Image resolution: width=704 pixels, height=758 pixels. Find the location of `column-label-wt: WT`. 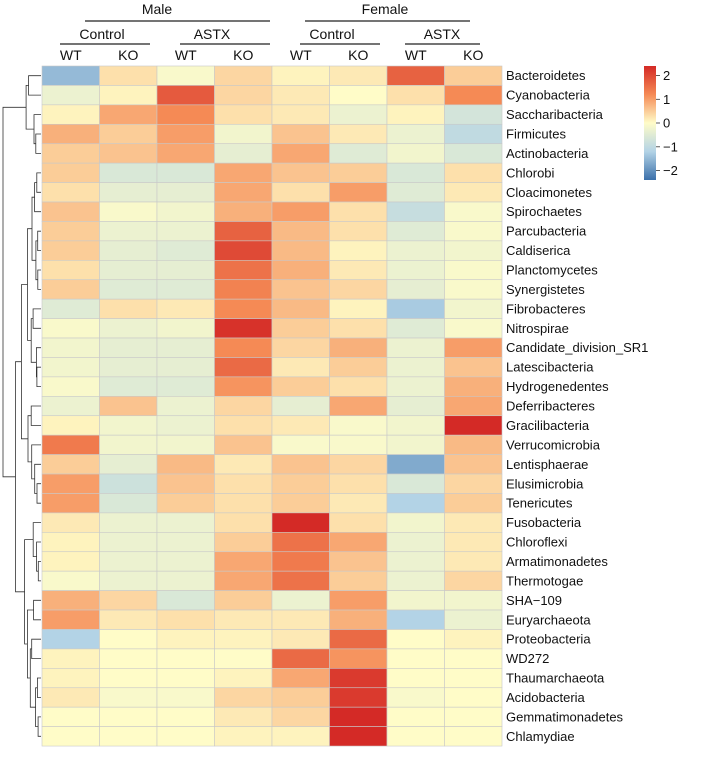

column-label-wt: WT is located at coordinates (186, 55).